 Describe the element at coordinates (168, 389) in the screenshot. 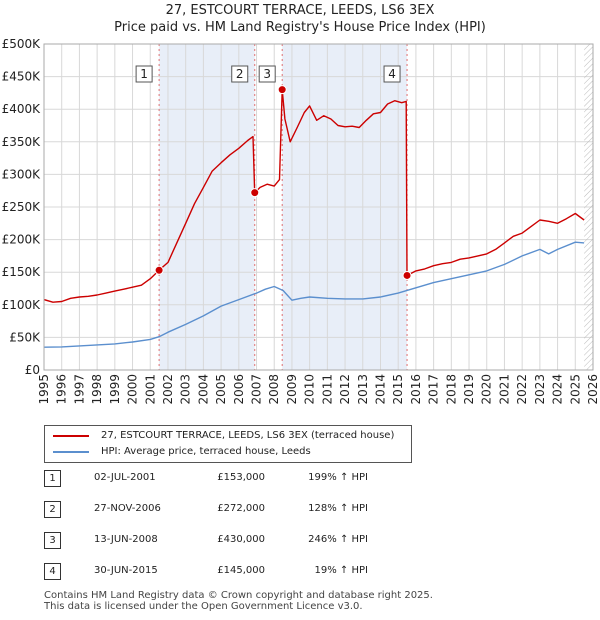

I see `x-tick-label: 2002` at that location.